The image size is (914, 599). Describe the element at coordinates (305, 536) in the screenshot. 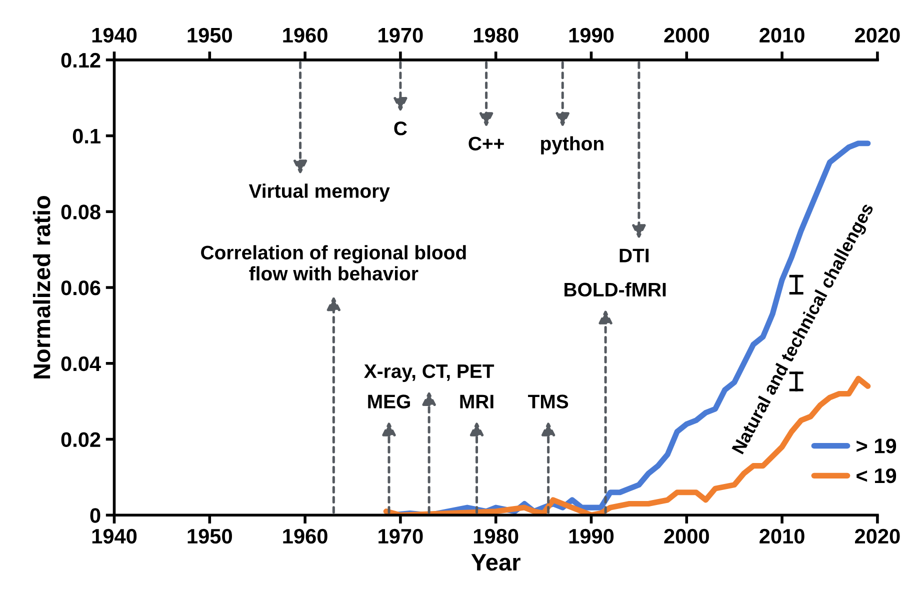

I see `x-tick-label: 1960` at that location.